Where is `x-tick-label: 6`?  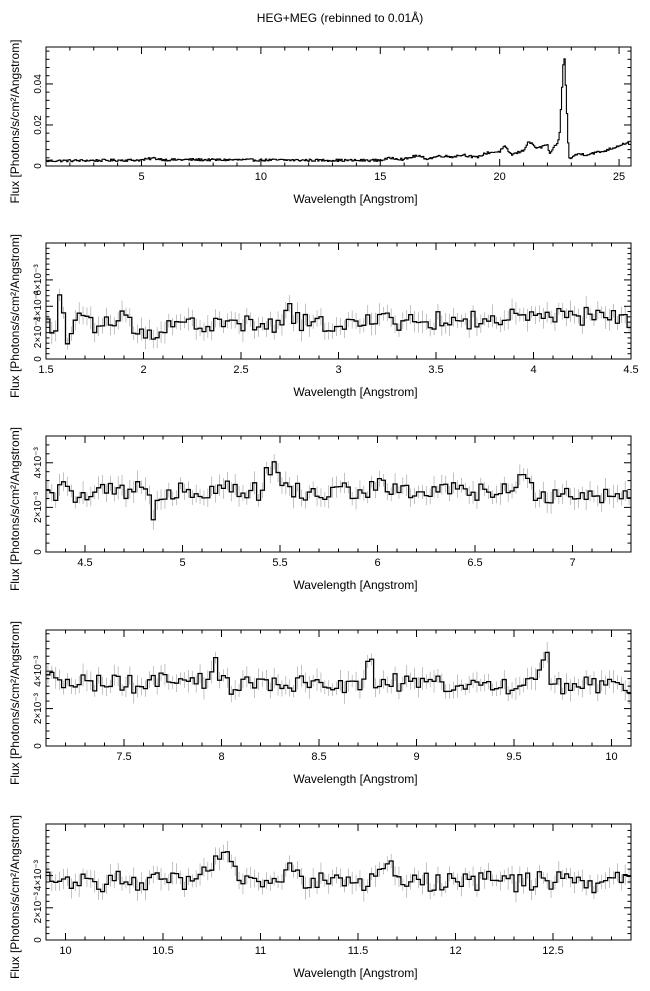
x-tick-label: 6 is located at coordinates (377, 563).